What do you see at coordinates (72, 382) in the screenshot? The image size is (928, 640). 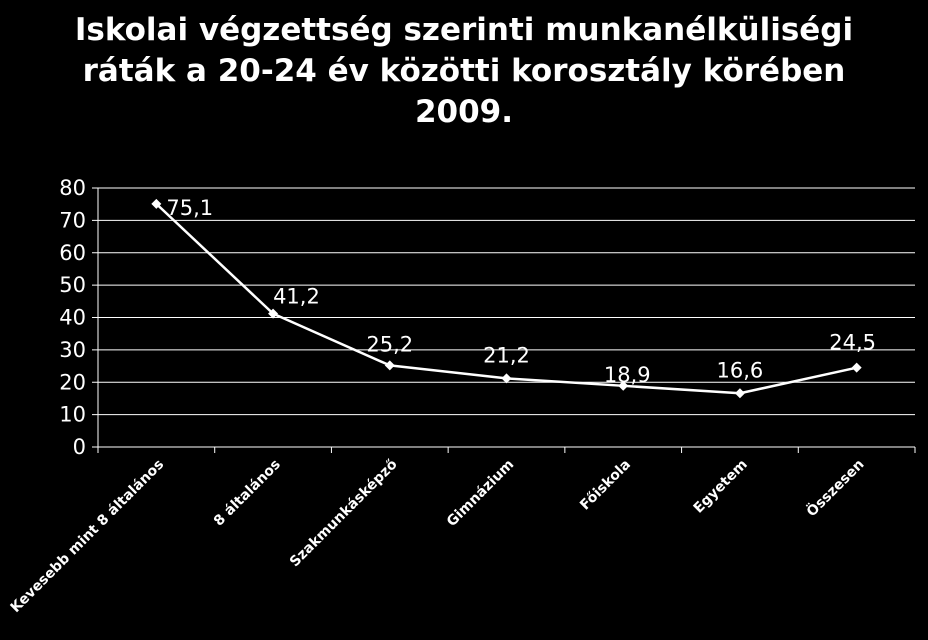 I see `y-tick-label: 20` at bounding box center [72, 382].